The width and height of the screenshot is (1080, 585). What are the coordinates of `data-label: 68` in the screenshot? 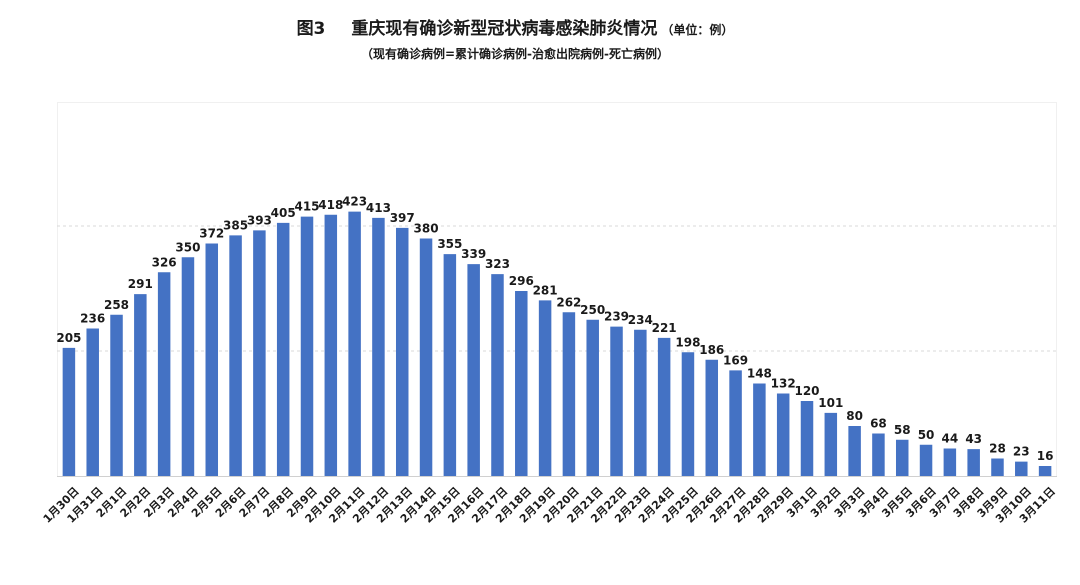 It's located at (878, 424).